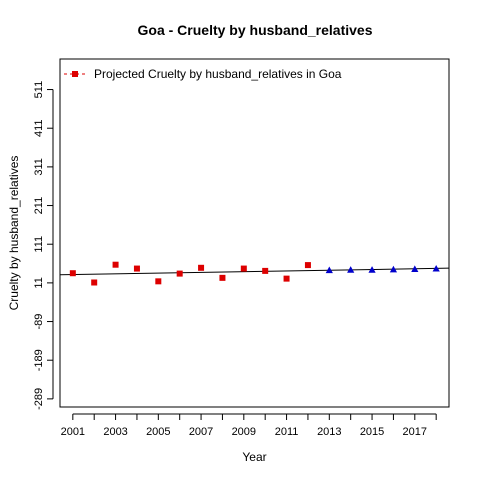  Describe the element at coordinates (39, 360) in the screenshot. I see `y-tick-label--189: -189` at that location.